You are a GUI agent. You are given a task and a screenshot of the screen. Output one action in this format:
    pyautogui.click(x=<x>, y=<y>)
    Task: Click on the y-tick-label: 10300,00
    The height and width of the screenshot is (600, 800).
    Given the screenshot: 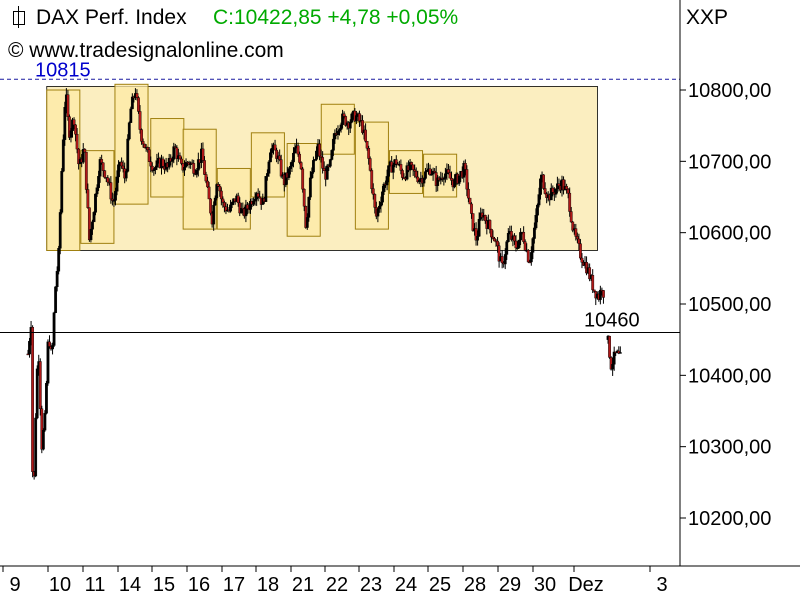 What is the action you would take?
    pyautogui.click(x=729, y=448)
    